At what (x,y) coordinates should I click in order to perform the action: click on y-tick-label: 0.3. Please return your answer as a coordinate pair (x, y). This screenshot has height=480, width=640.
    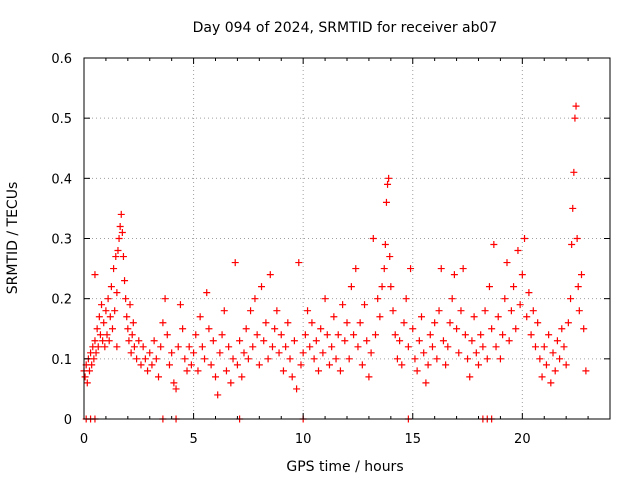
    Looking at the image, I should click on (61, 240).